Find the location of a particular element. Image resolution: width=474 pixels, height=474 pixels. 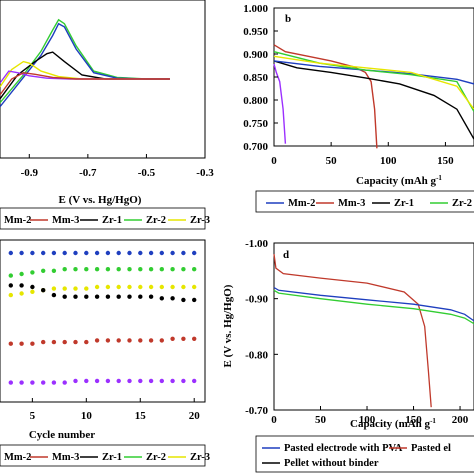

y-tick-label: 0.700 is located at coordinates (255, 147).